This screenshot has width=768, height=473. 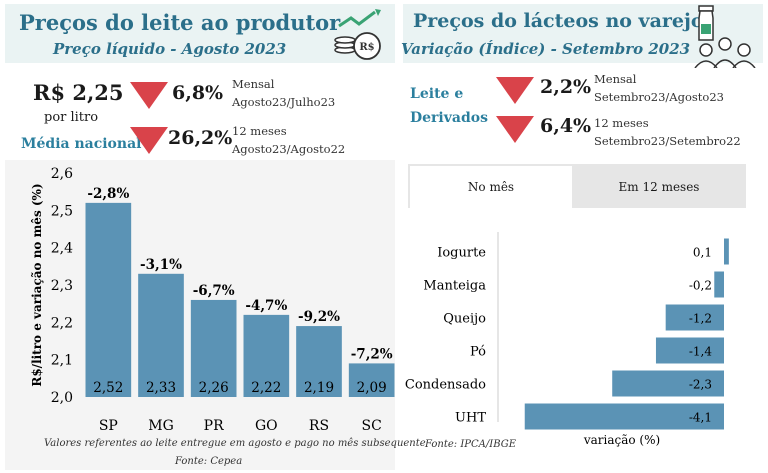 I want to click on retail-yearly-label: 12 meses, so click(x=621, y=123).